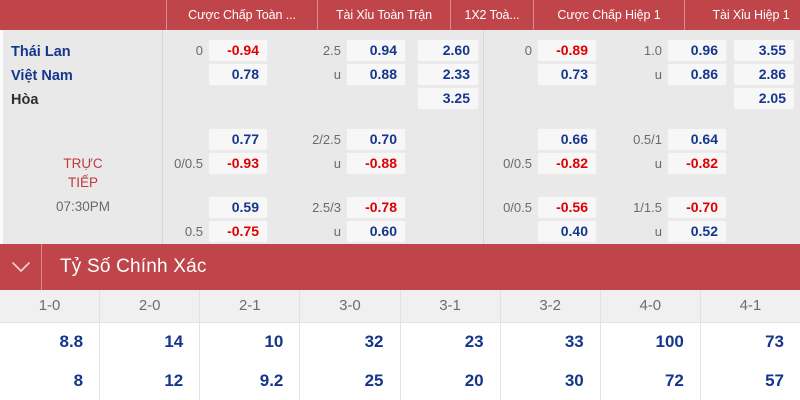 The width and height of the screenshot is (800, 400). Describe the element at coordinates (574, 342) in the screenshot. I see `correct-score-odds: 33` at that location.